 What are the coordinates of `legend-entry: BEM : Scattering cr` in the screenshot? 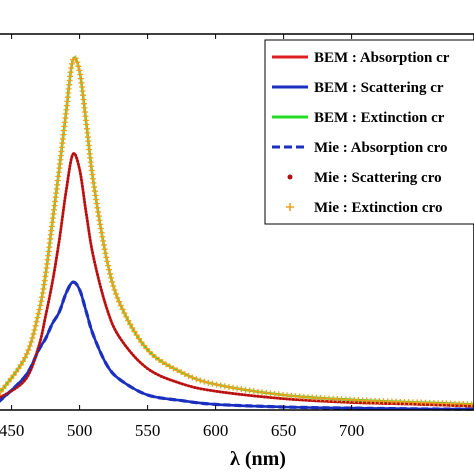 It's located at (358, 88).